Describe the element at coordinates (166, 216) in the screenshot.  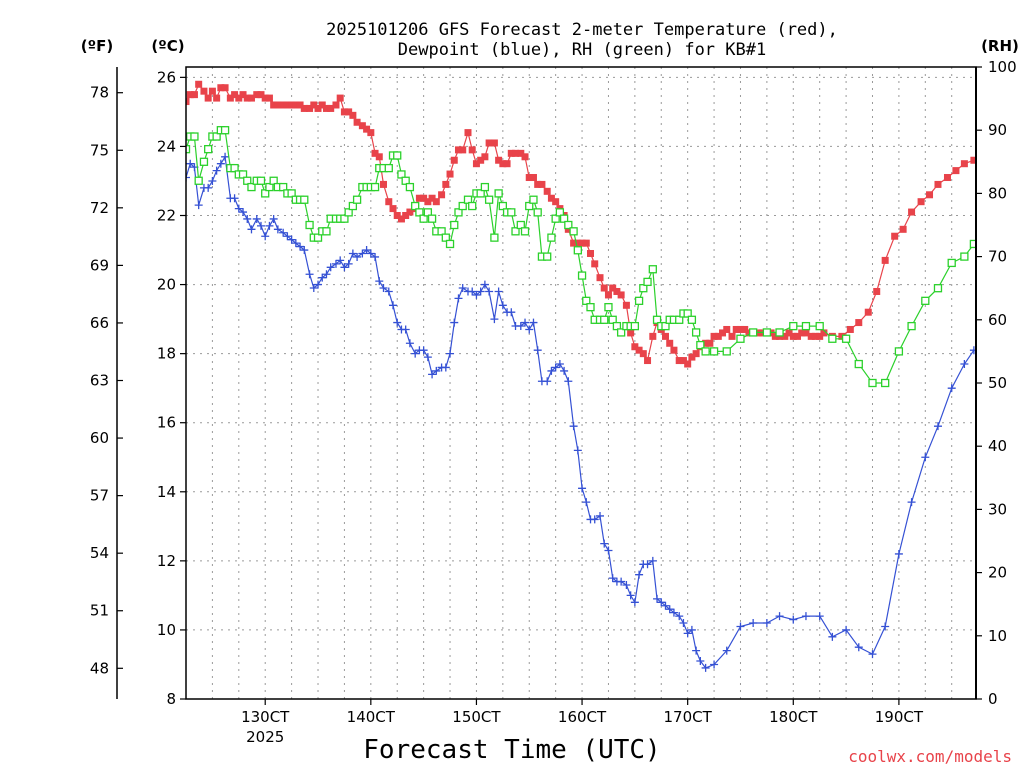
I see `celsius-tick-label: 22` at that location.